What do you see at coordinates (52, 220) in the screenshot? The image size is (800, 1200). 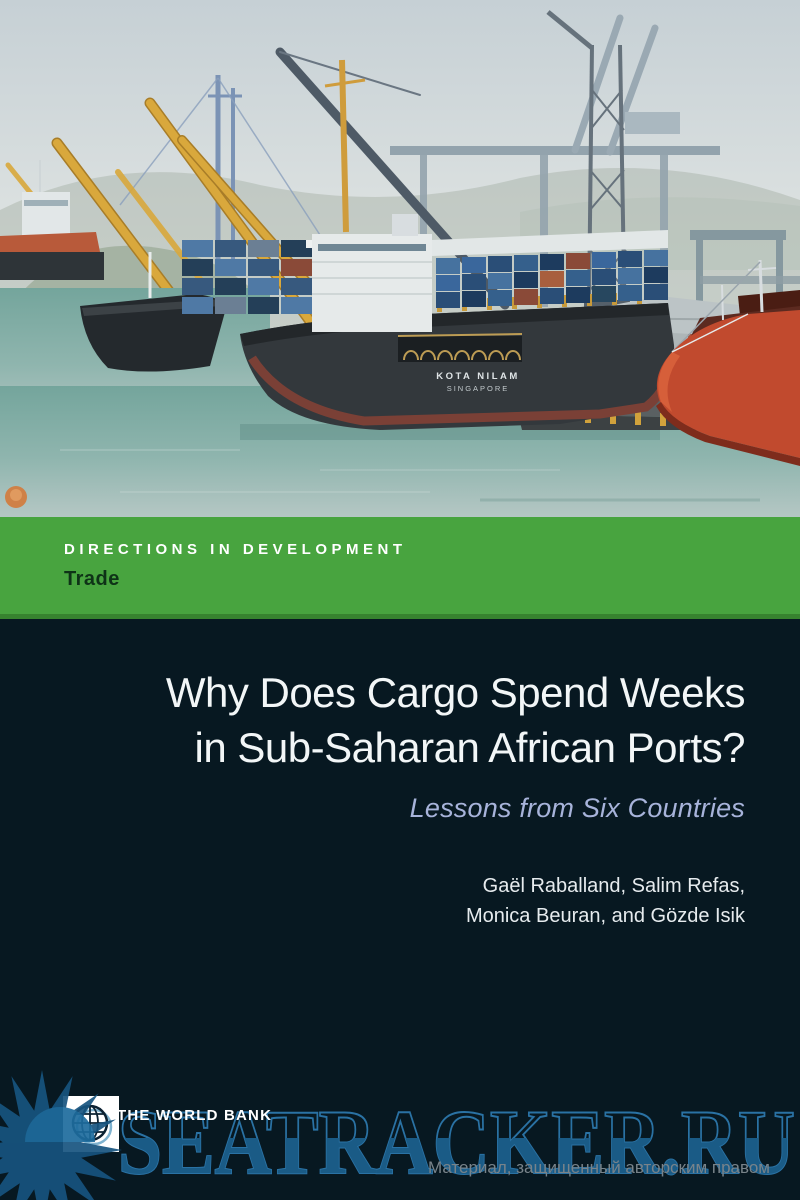 I see `distant-vessel` at bounding box center [52, 220].